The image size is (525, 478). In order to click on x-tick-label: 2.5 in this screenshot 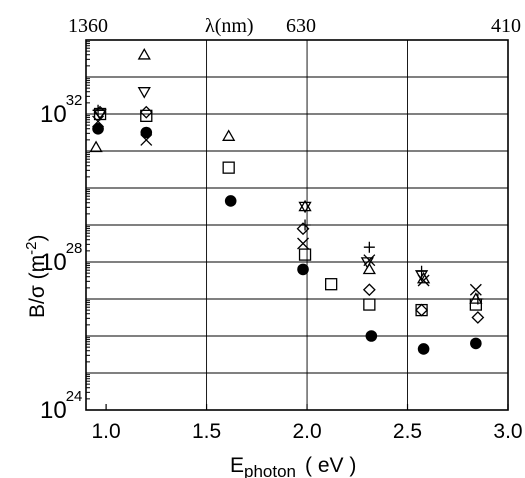, I will do `click(407, 431)`.